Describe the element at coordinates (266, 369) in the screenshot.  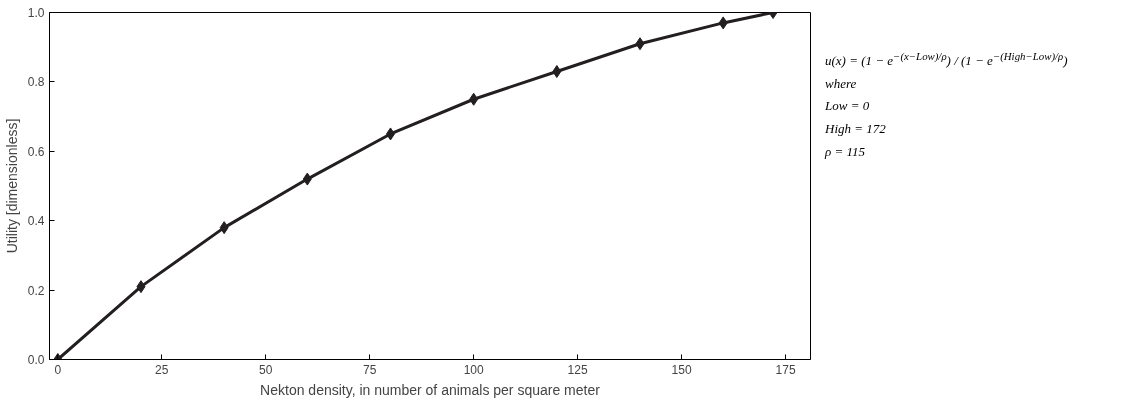
I see `x-tick-label: 50` at that location.